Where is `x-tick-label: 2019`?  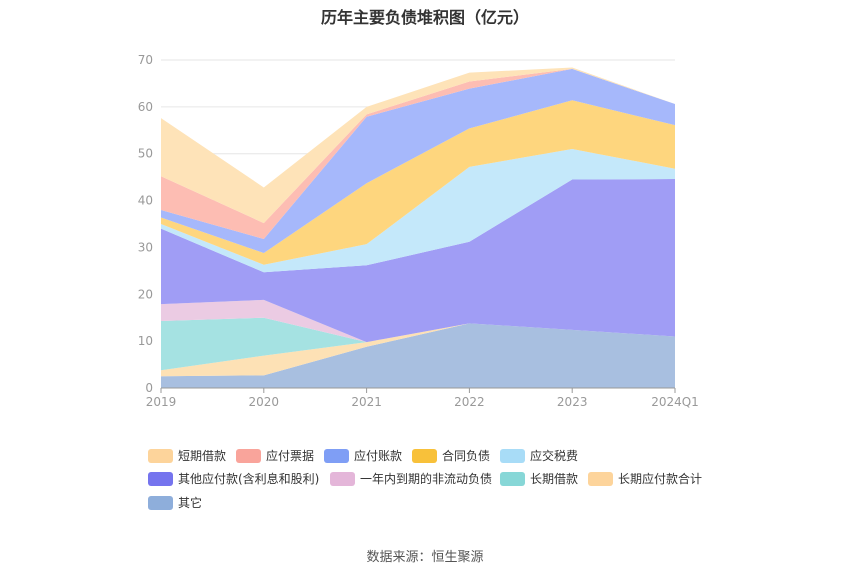 x-tick-label: 2019 is located at coordinates (161, 402).